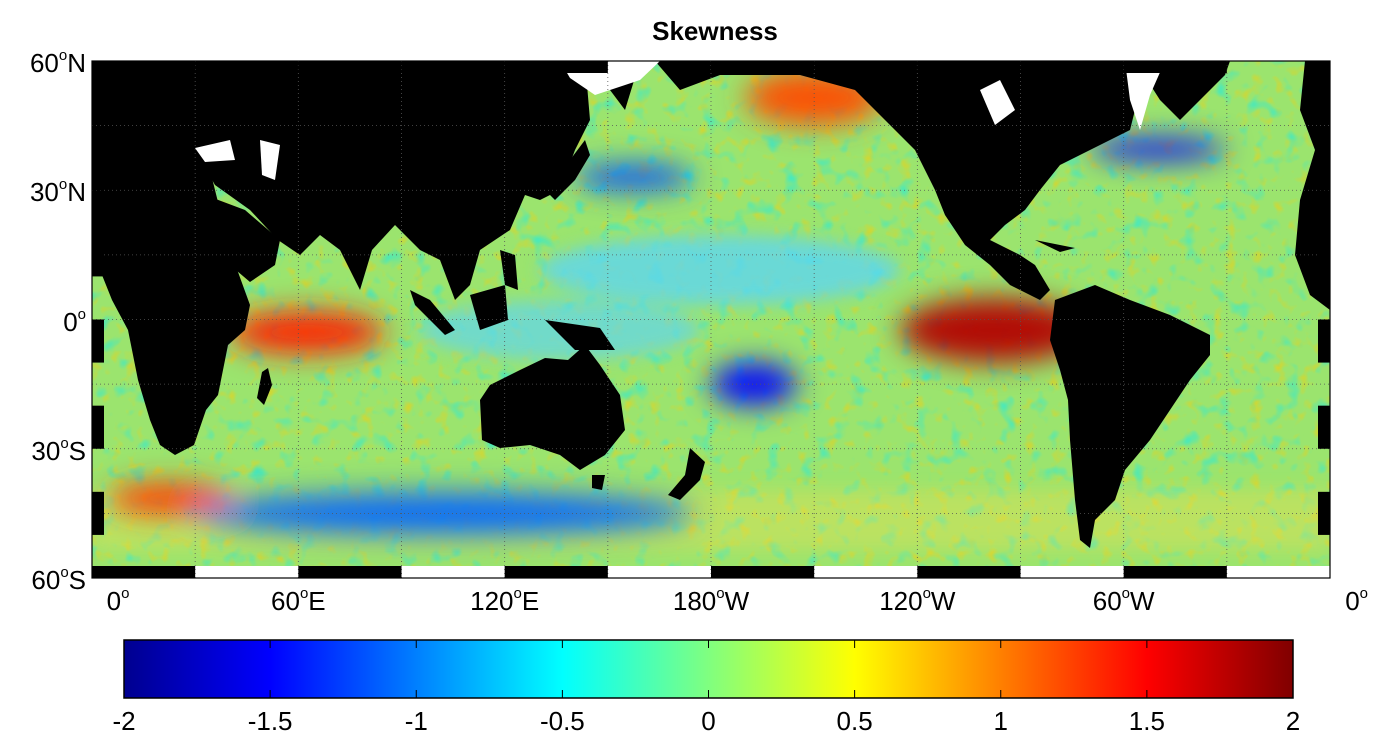  I want to click on africa-land, so click(171, 258).